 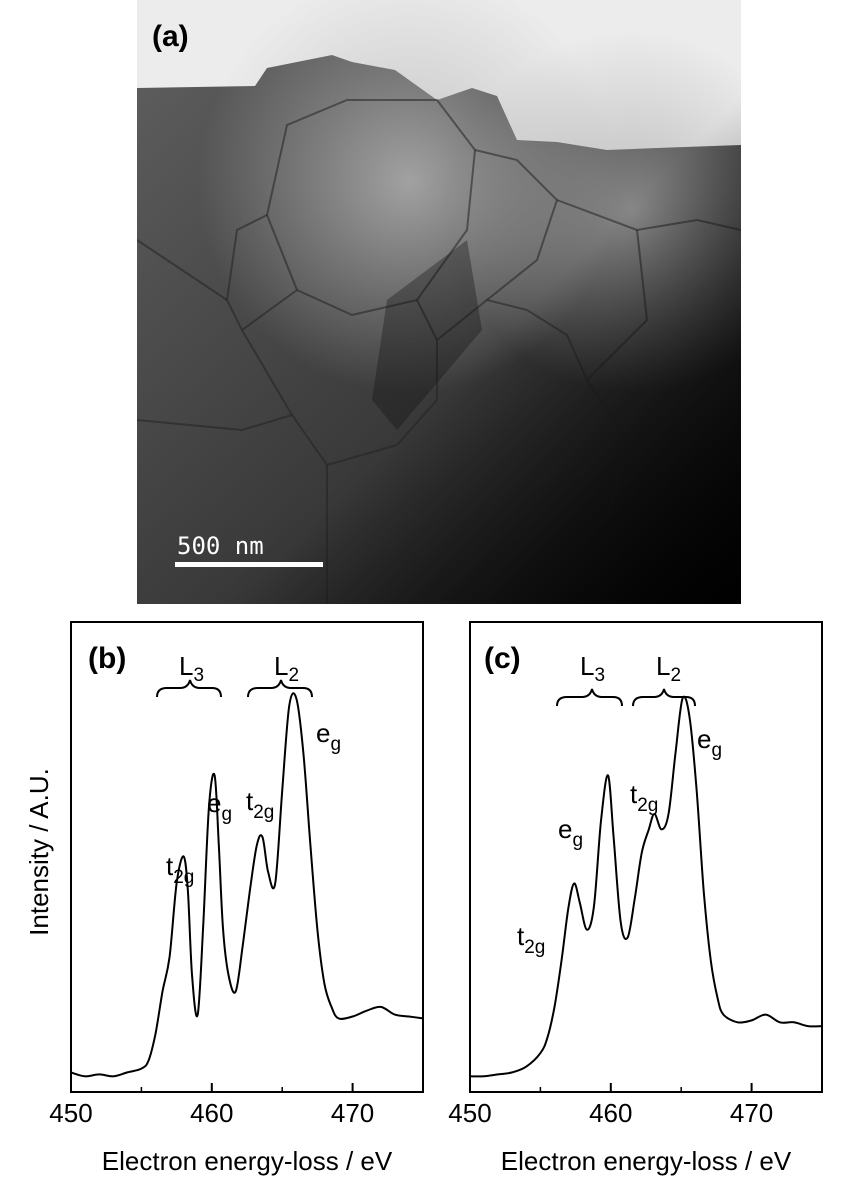 I want to click on panel-c-l3-label: L3, so click(x=592, y=668).